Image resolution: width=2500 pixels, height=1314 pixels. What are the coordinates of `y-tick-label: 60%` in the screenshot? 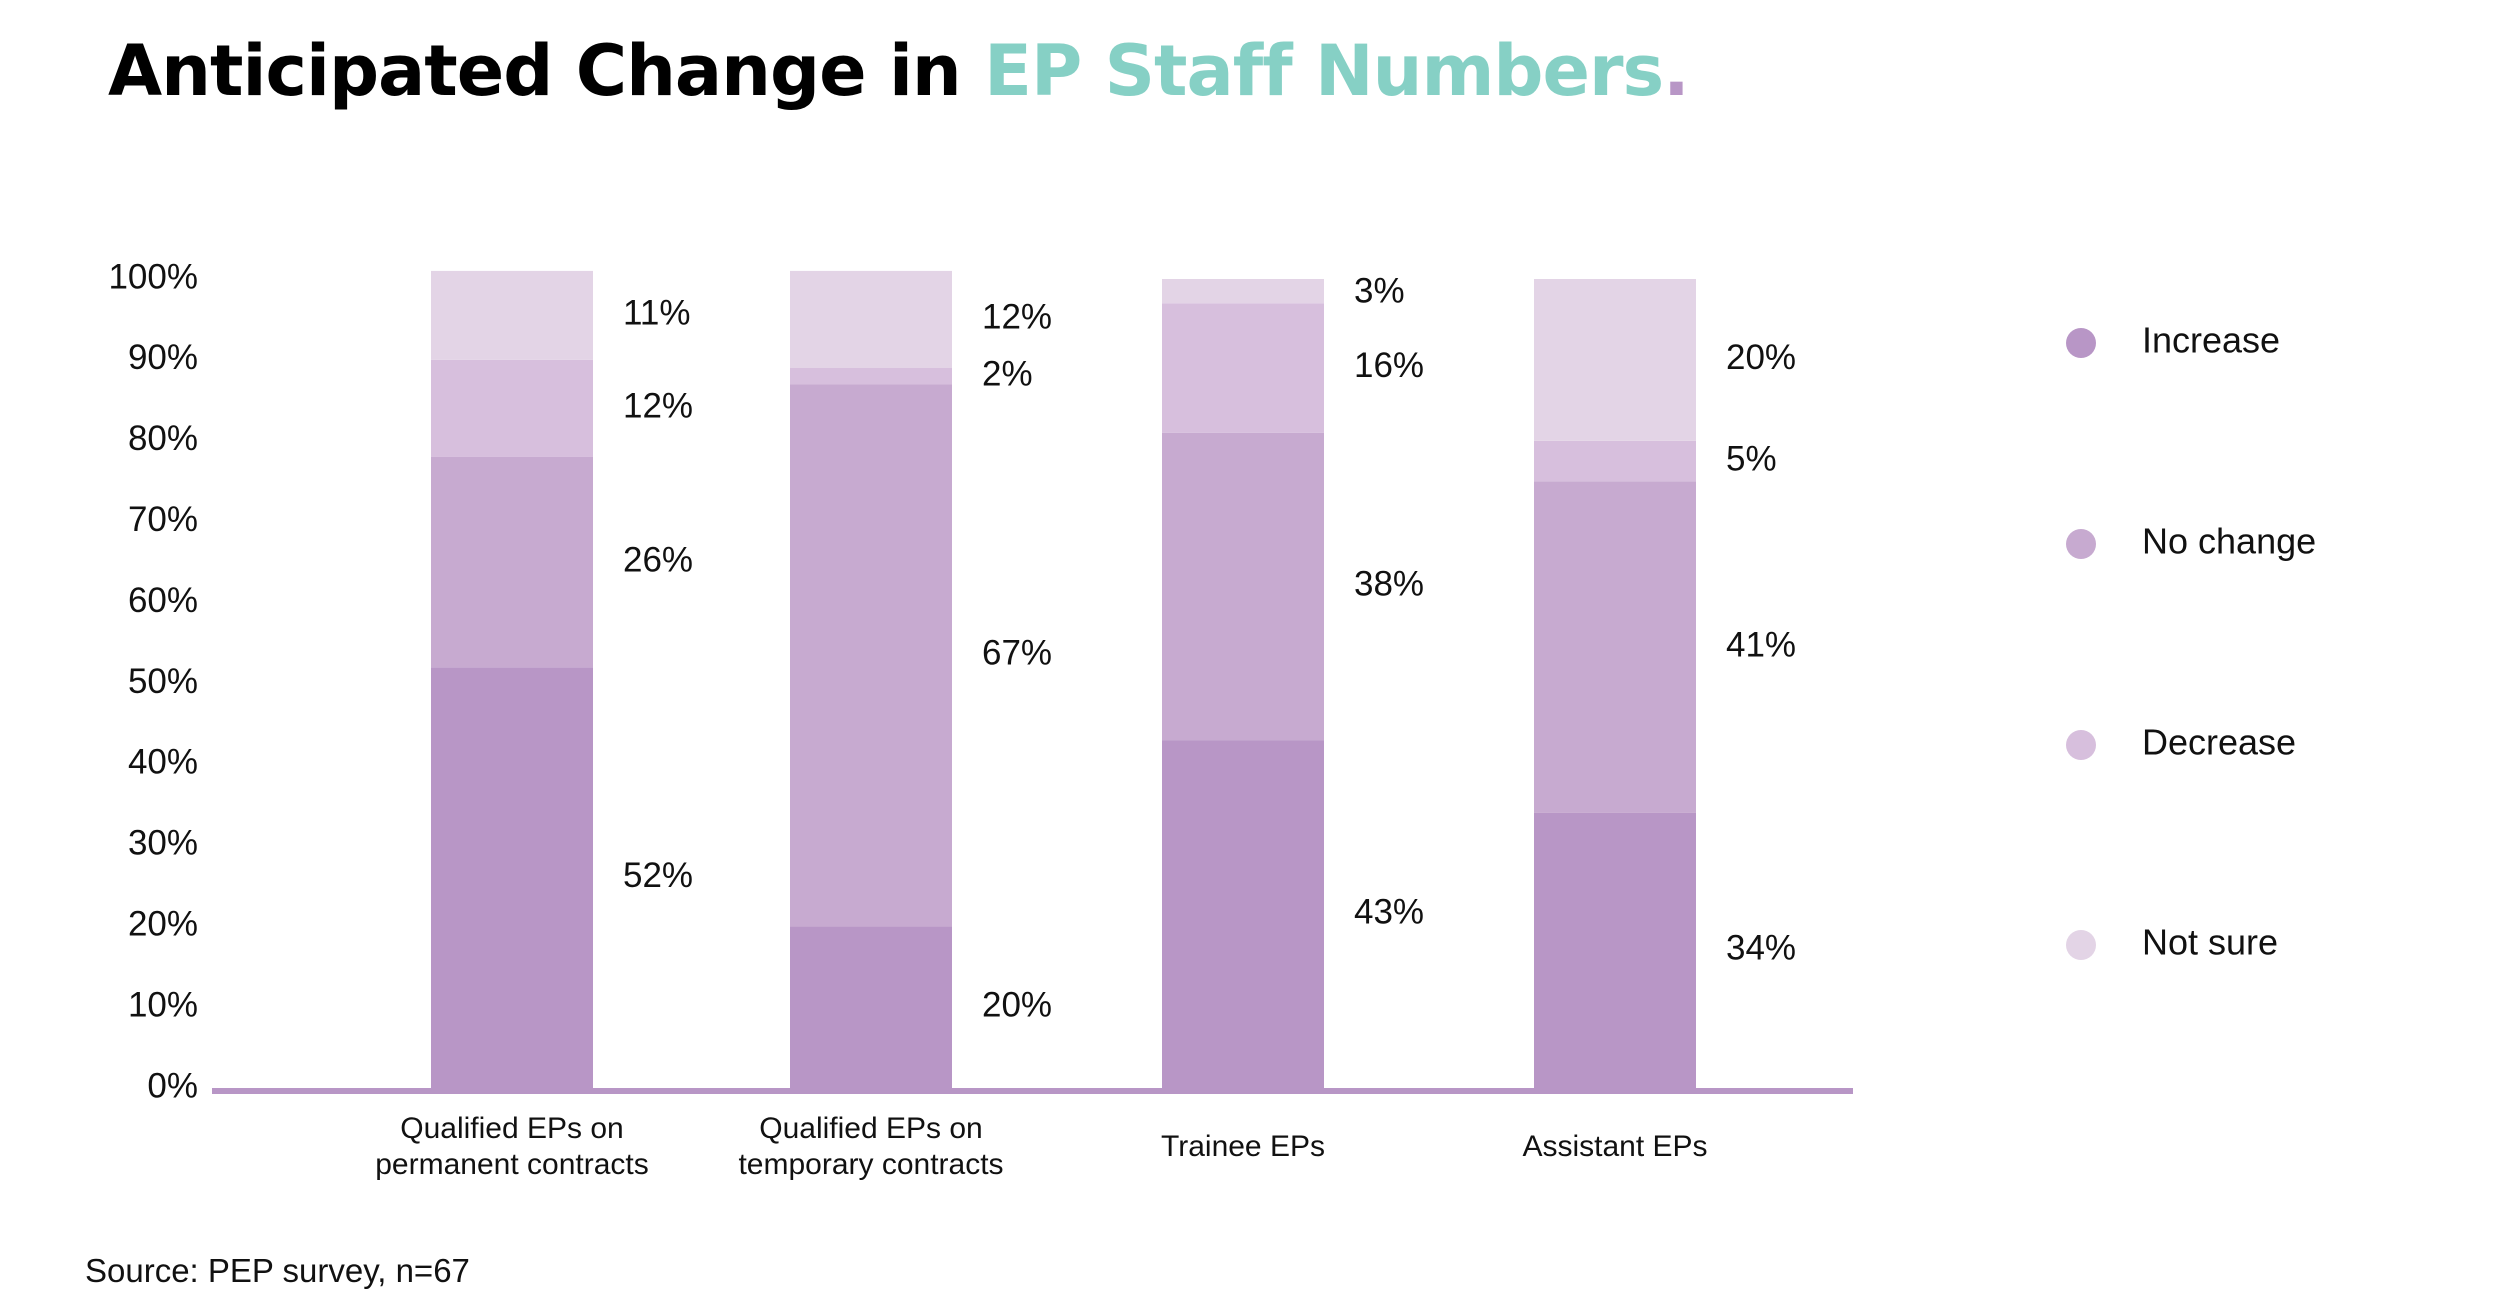 It's located at (163, 600).